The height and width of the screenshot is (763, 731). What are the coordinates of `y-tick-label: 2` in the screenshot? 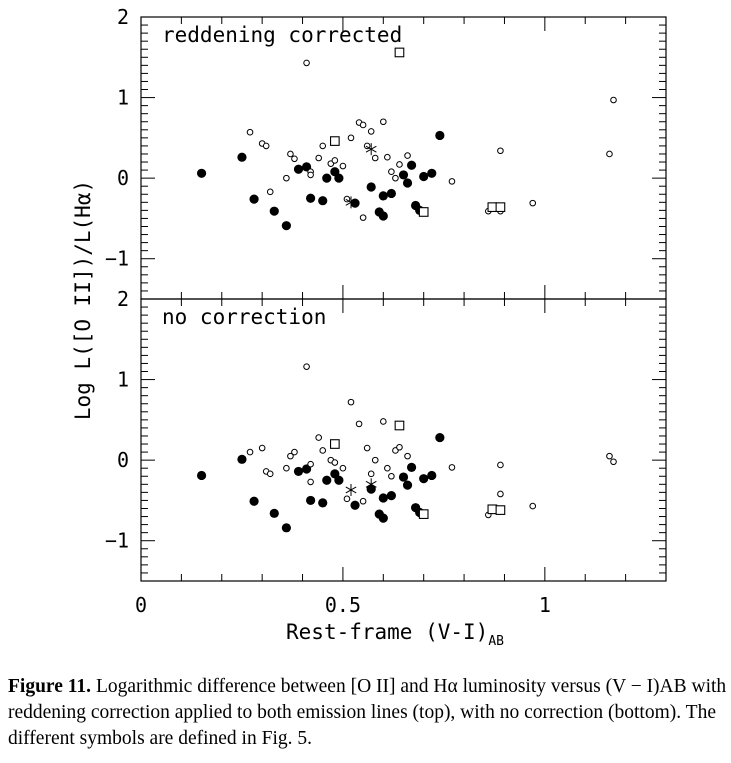 It's located at (123, 299).